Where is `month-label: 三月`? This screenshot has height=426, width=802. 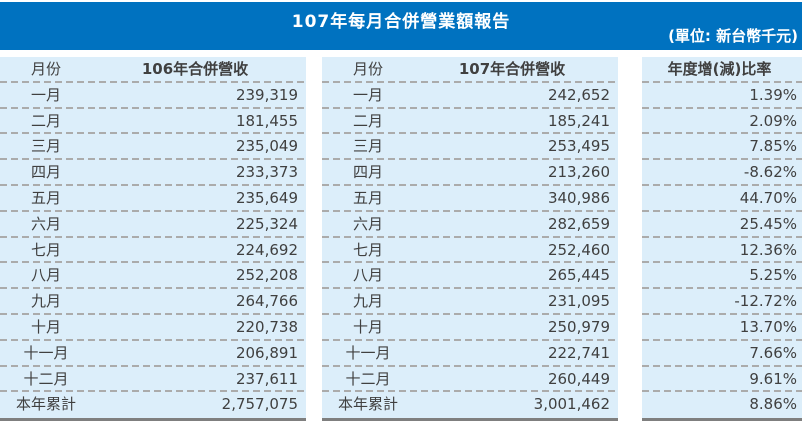
month-label: 三月 is located at coordinates (367, 146).